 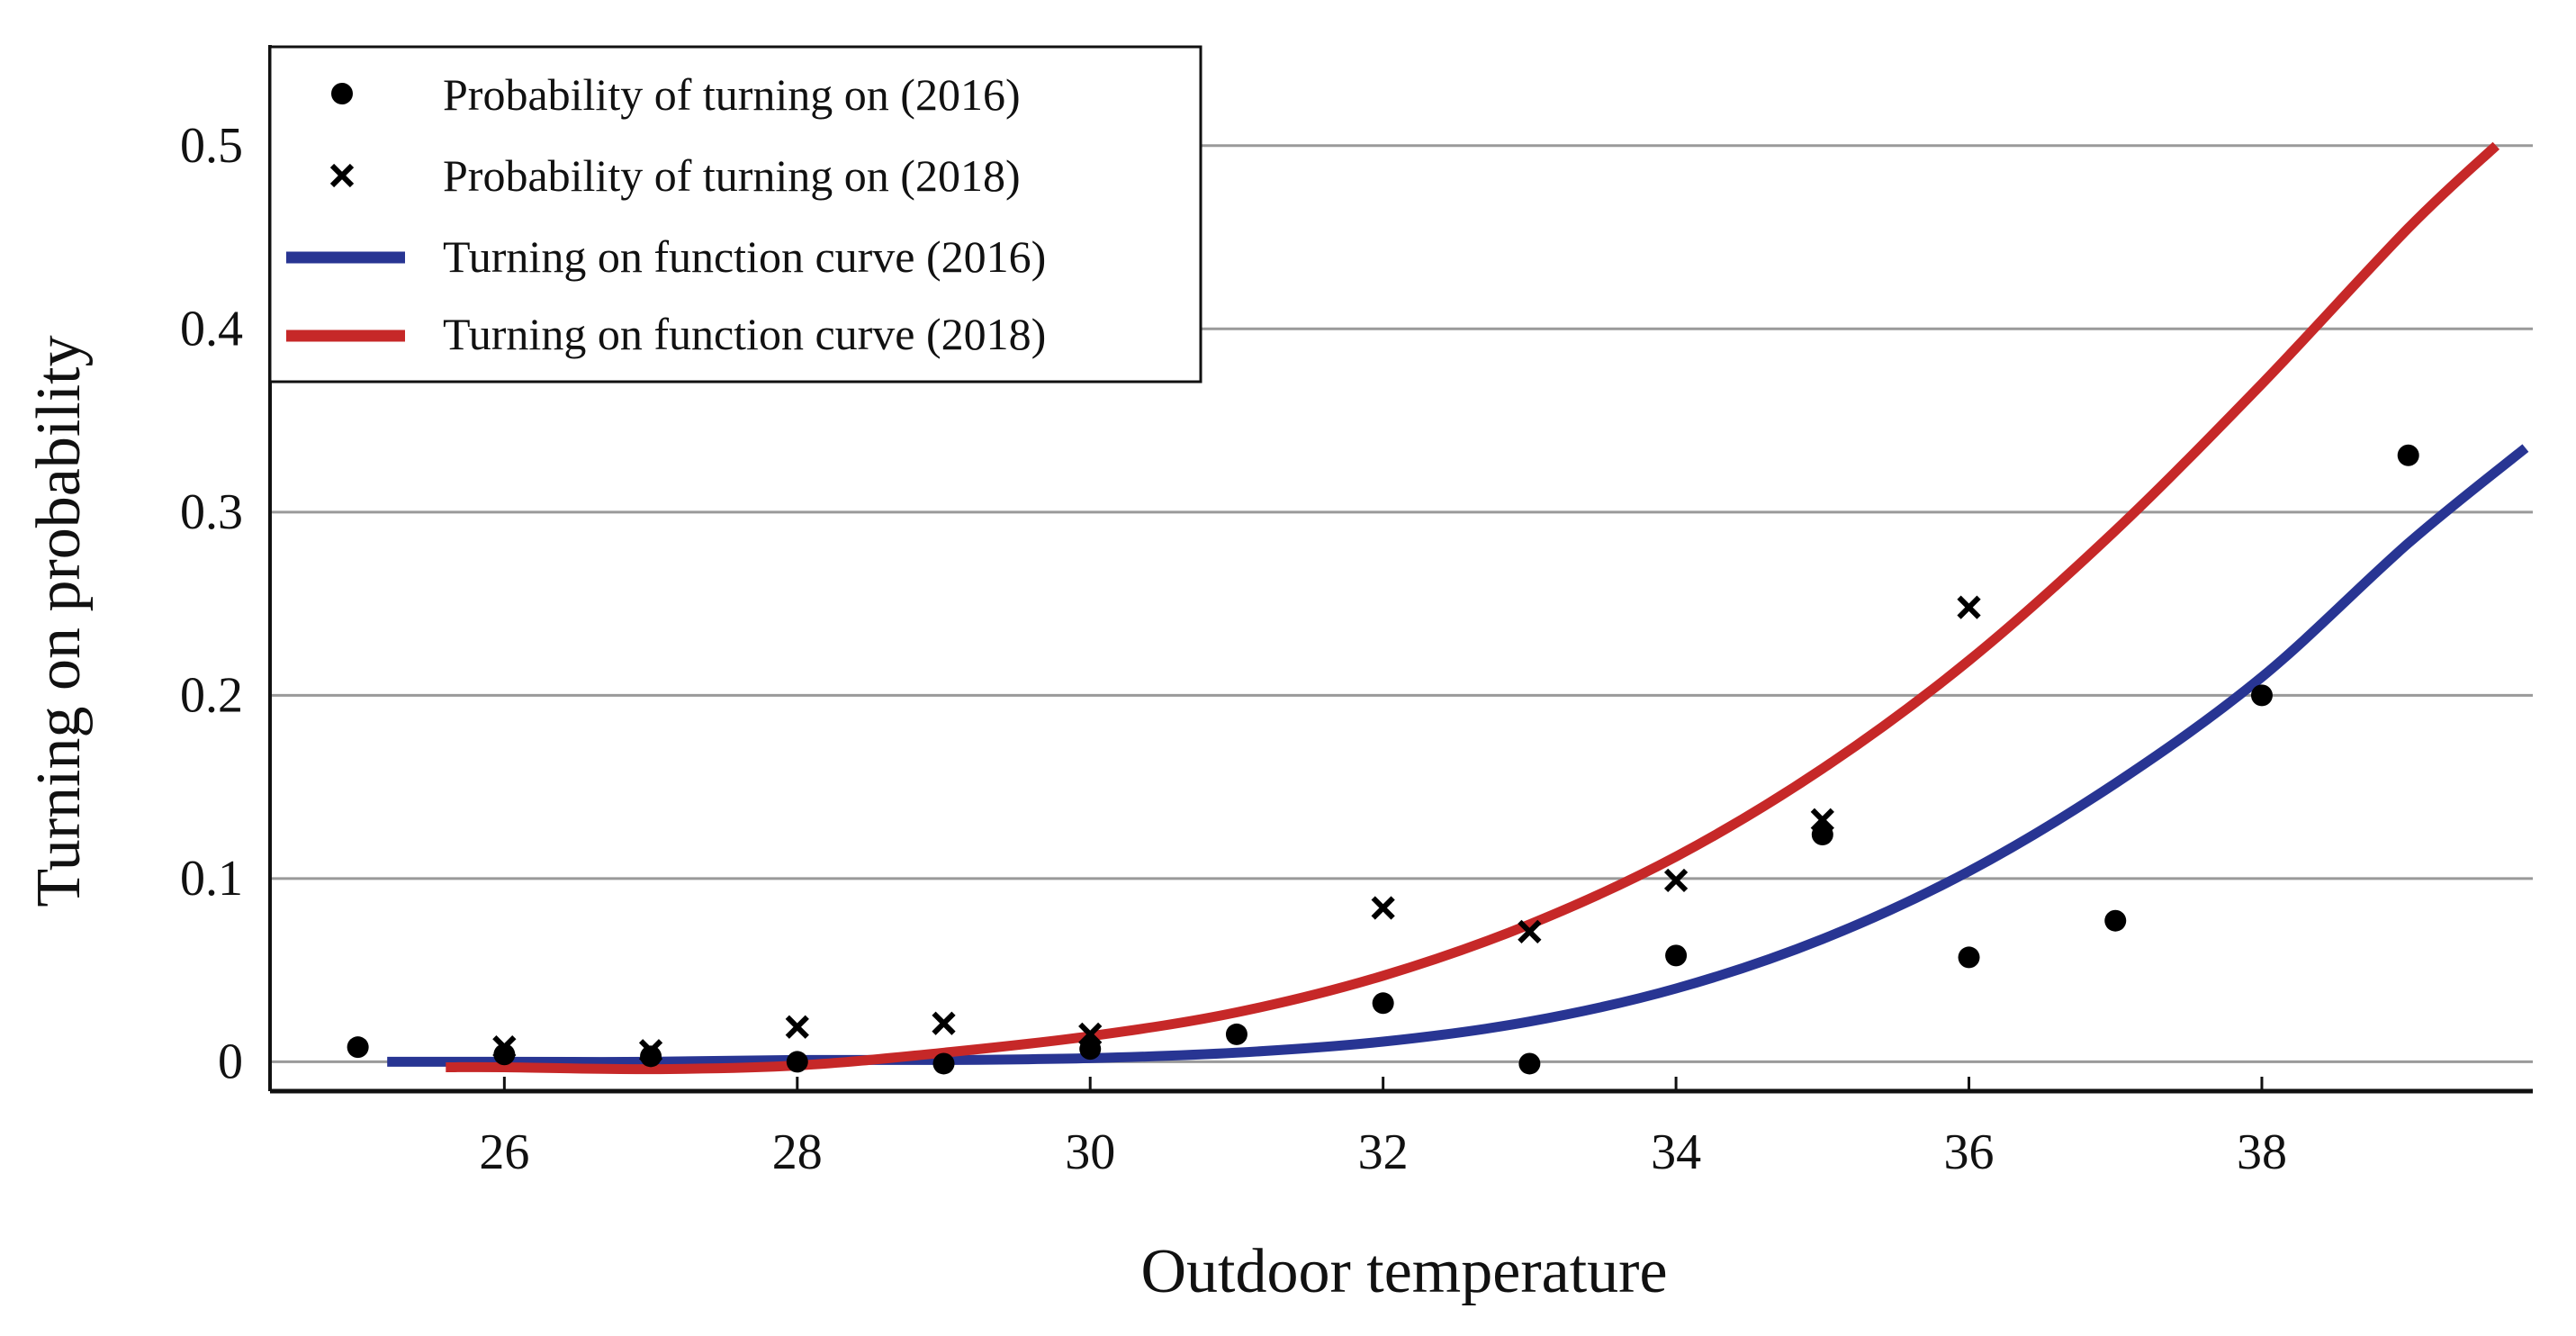 I want to click on legend-label-2018-points: Probability of turning on (2018), so click(x=732, y=175).